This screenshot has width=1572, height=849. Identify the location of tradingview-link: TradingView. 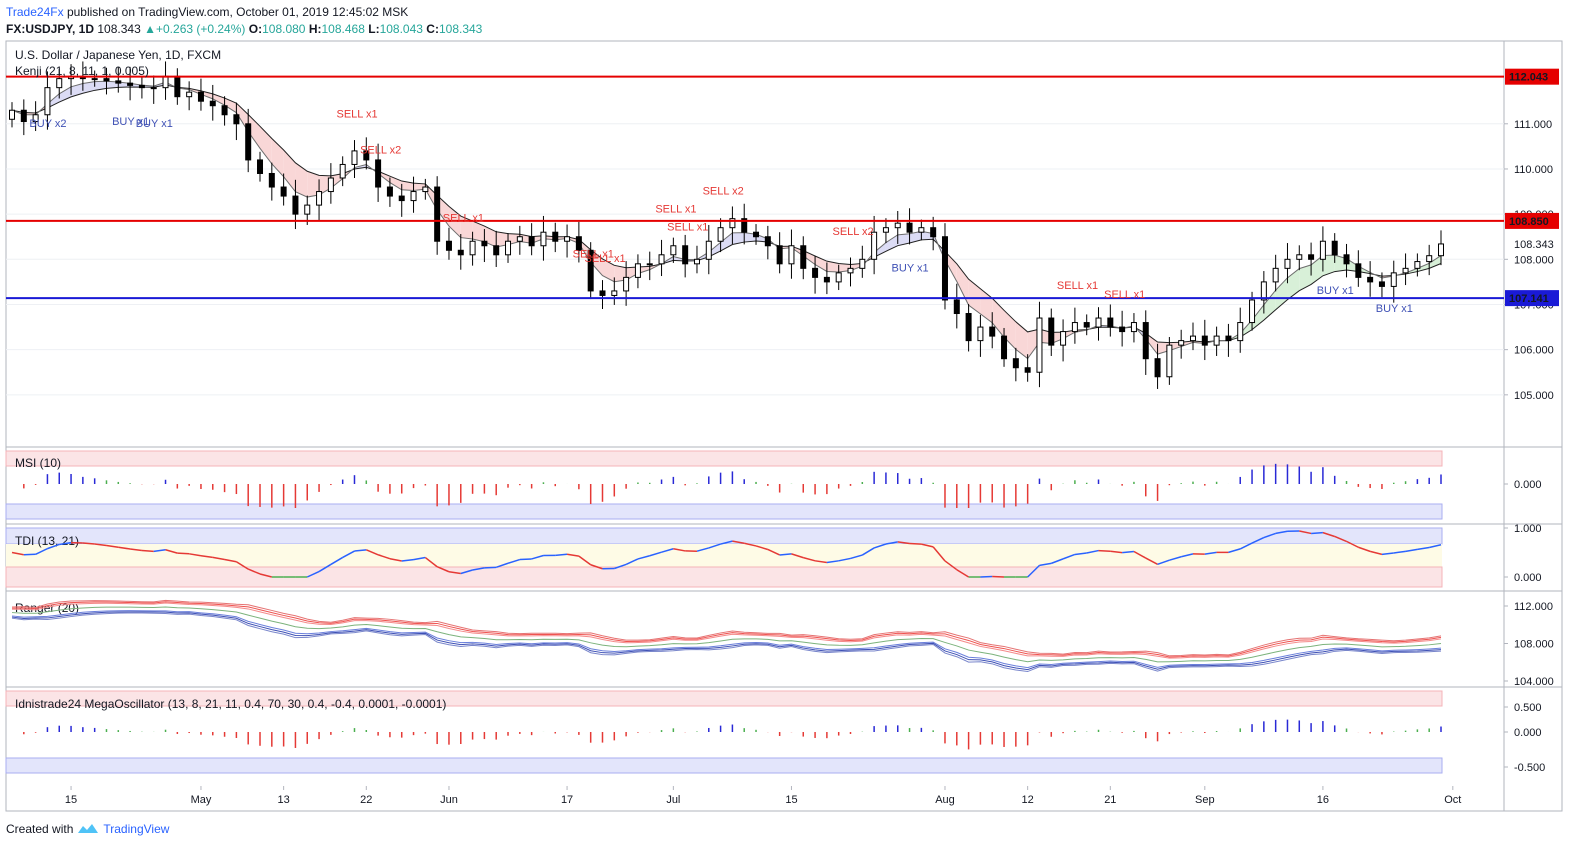
(136, 829).